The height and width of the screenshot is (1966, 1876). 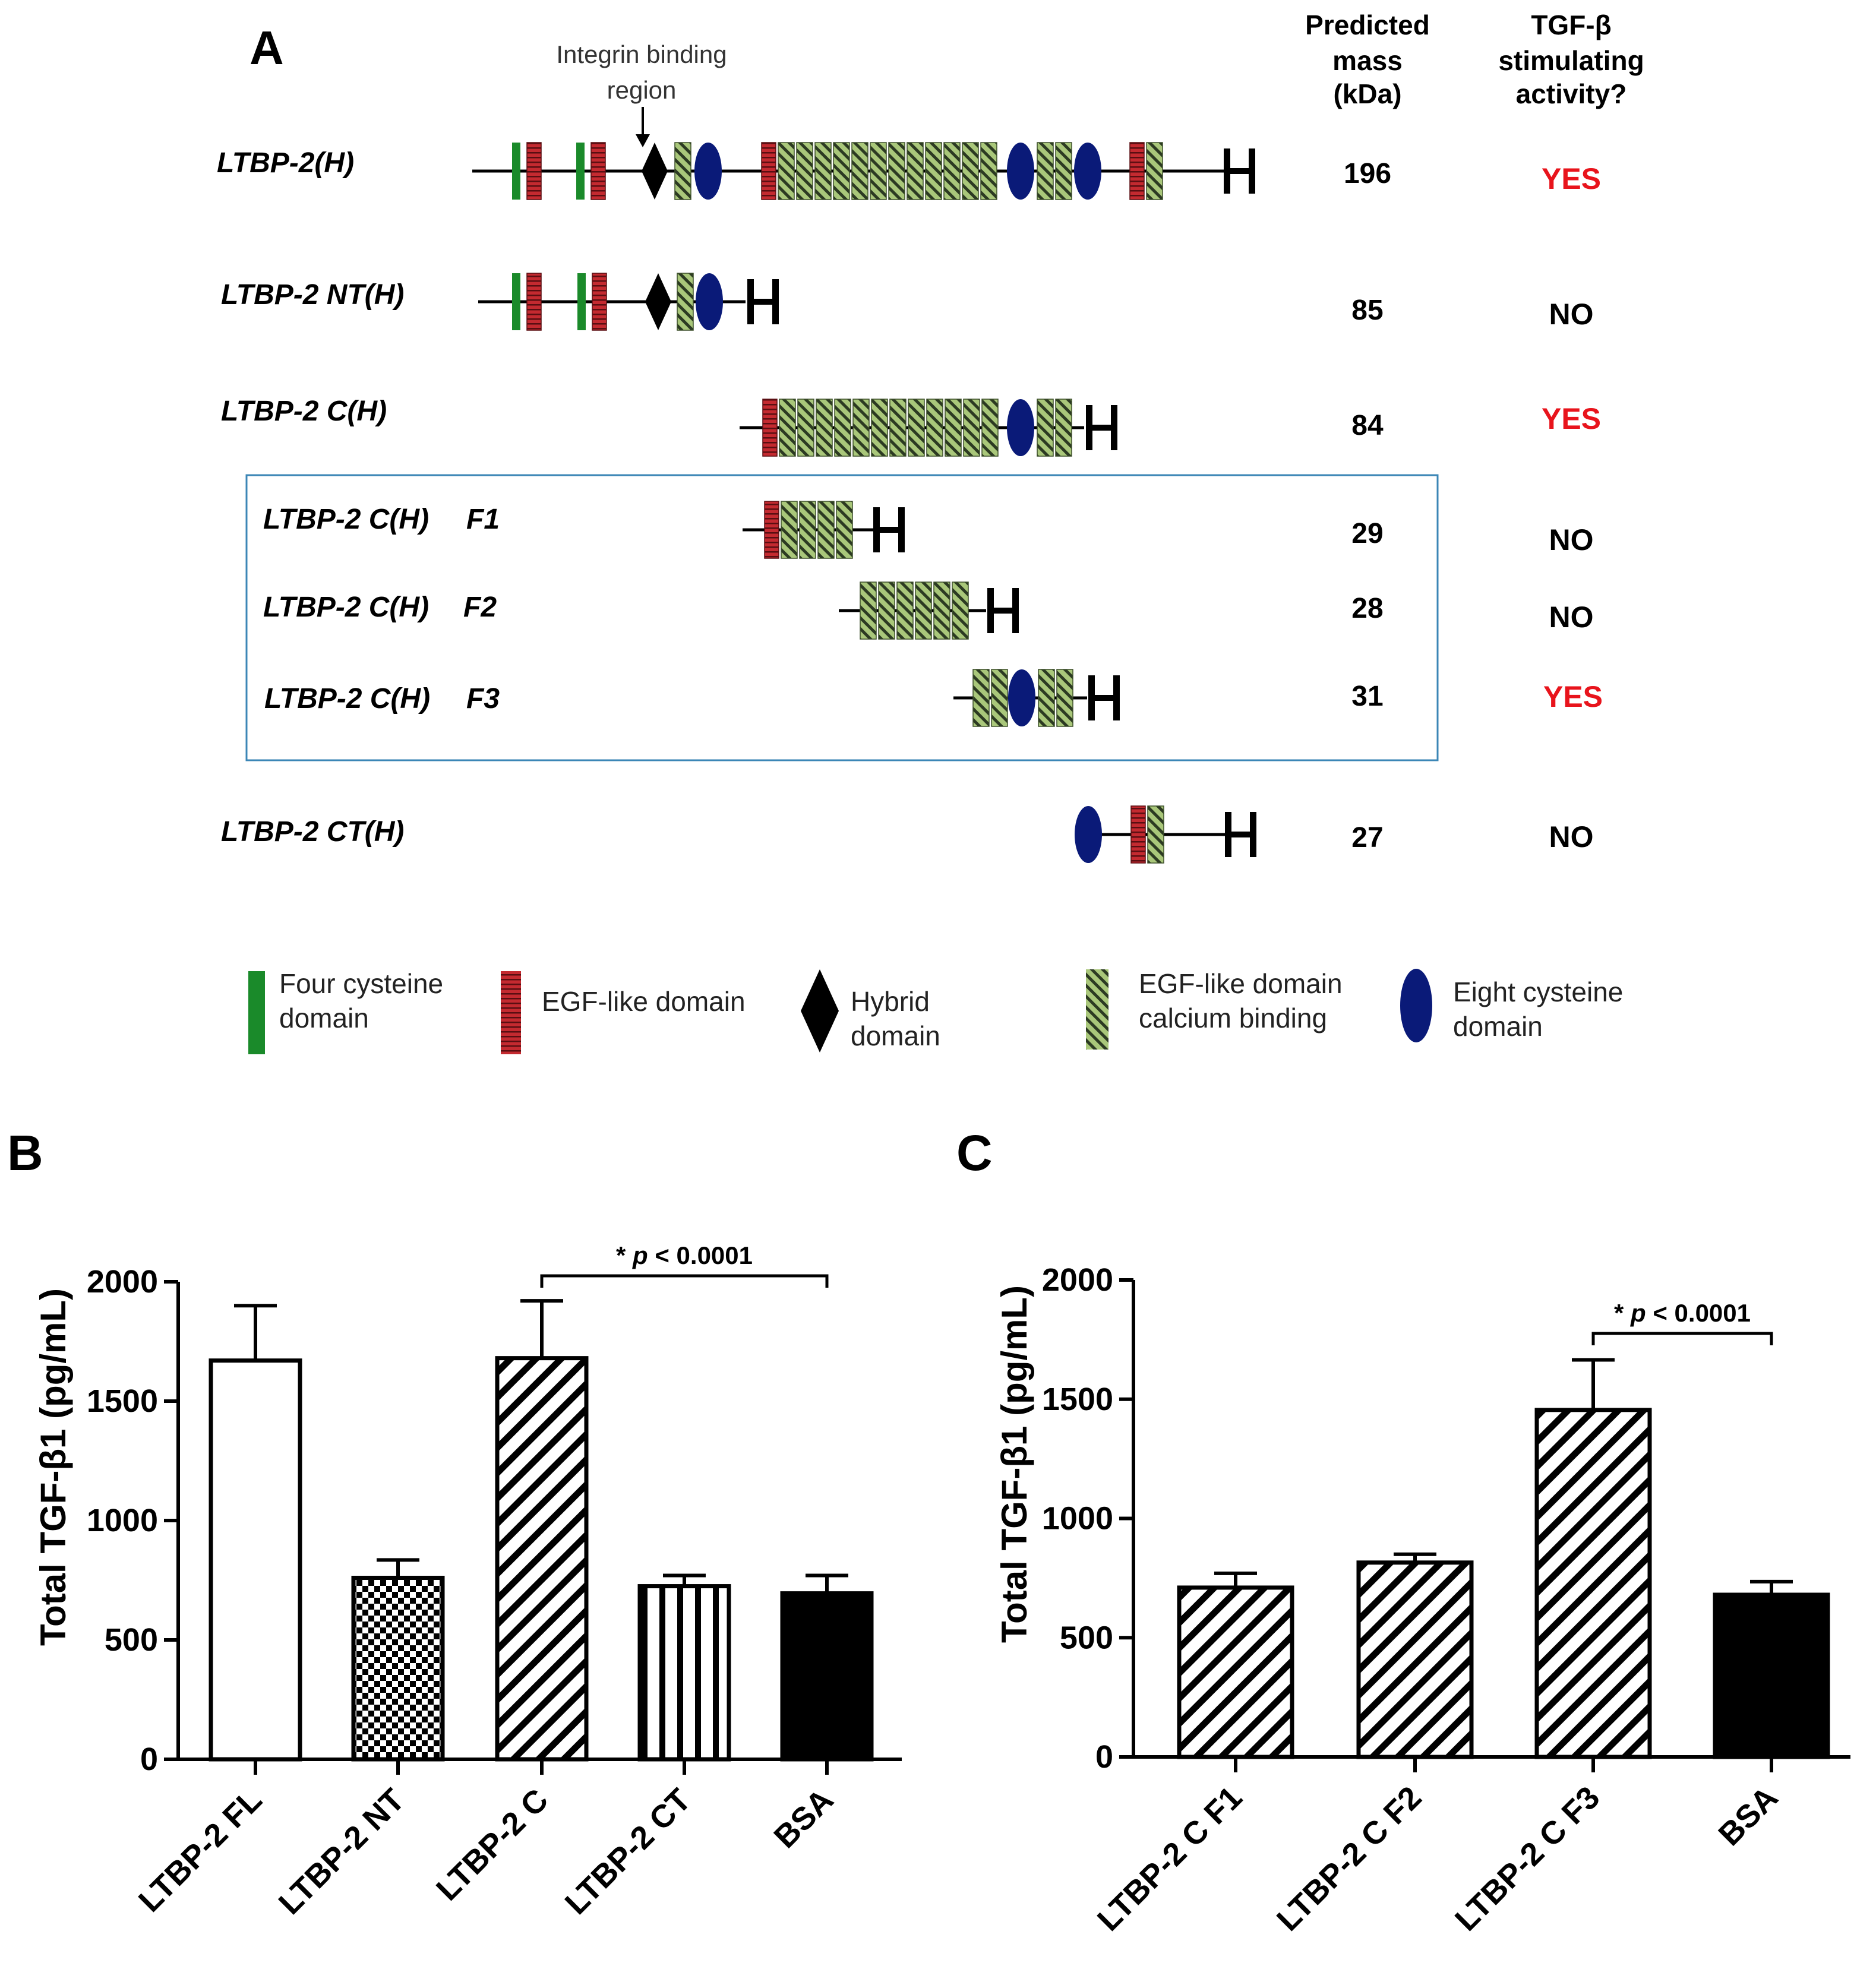 What do you see at coordinates (123, 1401) in the screenshot?
I see `y-tick-label: 1500` at bounding box center [123, 1401].